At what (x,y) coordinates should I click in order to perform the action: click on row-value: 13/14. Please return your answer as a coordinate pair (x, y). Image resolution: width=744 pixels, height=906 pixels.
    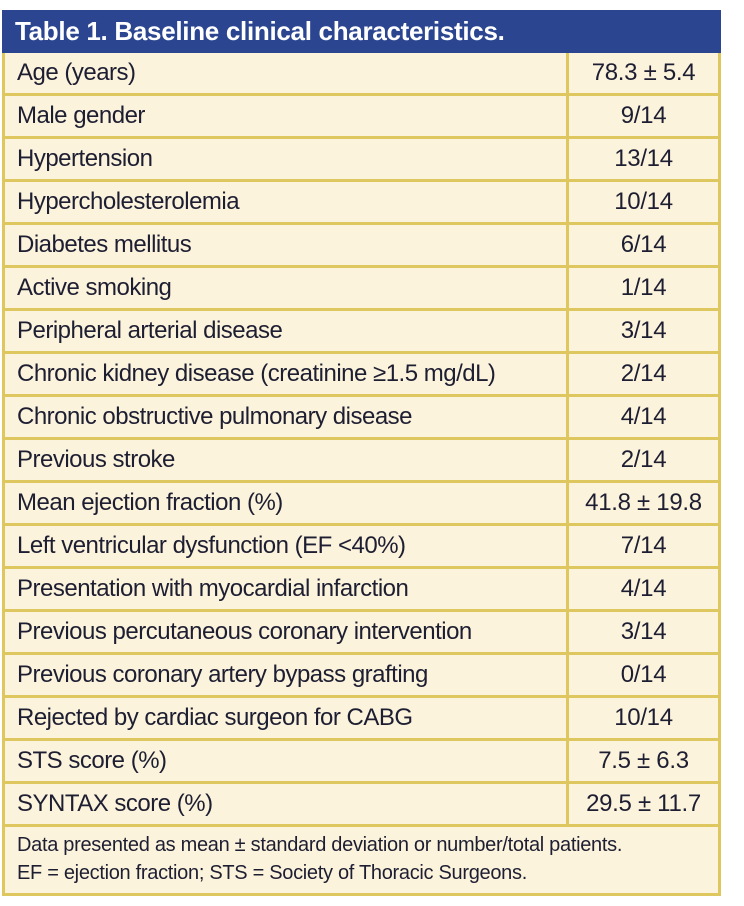
    Looking at the image, I should click on (642, 159).